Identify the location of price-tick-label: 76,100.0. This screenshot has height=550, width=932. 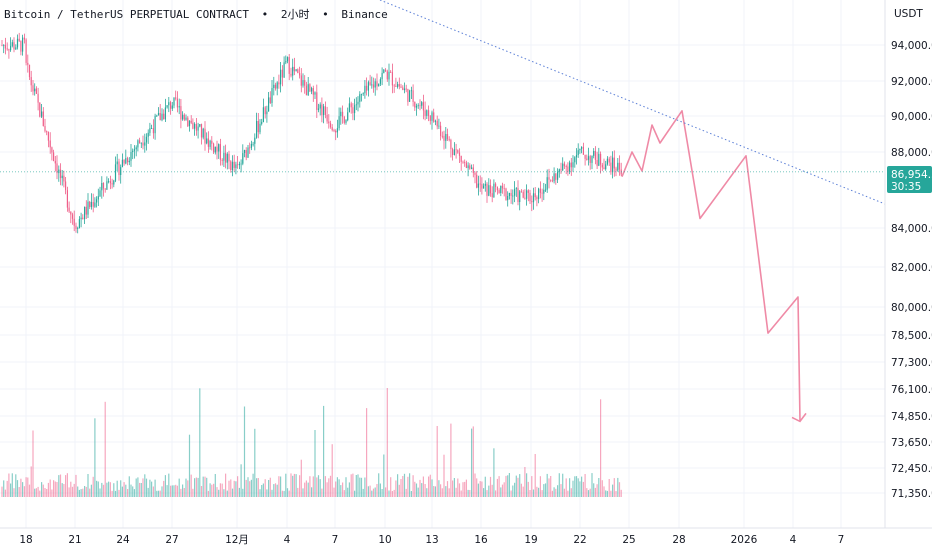
(911, 390).